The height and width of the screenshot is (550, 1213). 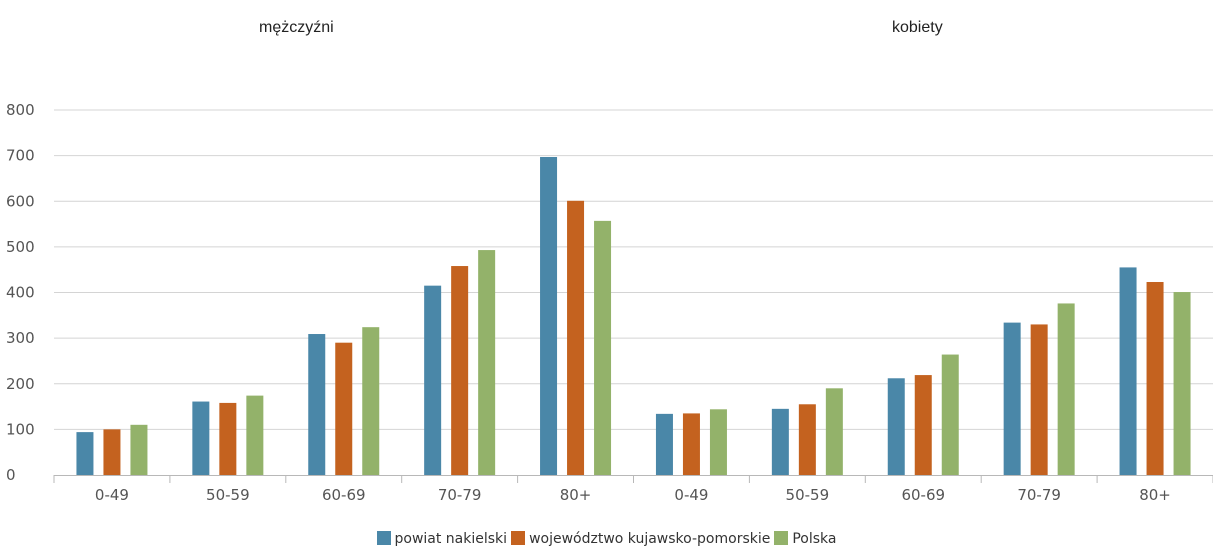 I want to click on legend-label: Polska, so click(x=814, y=539).